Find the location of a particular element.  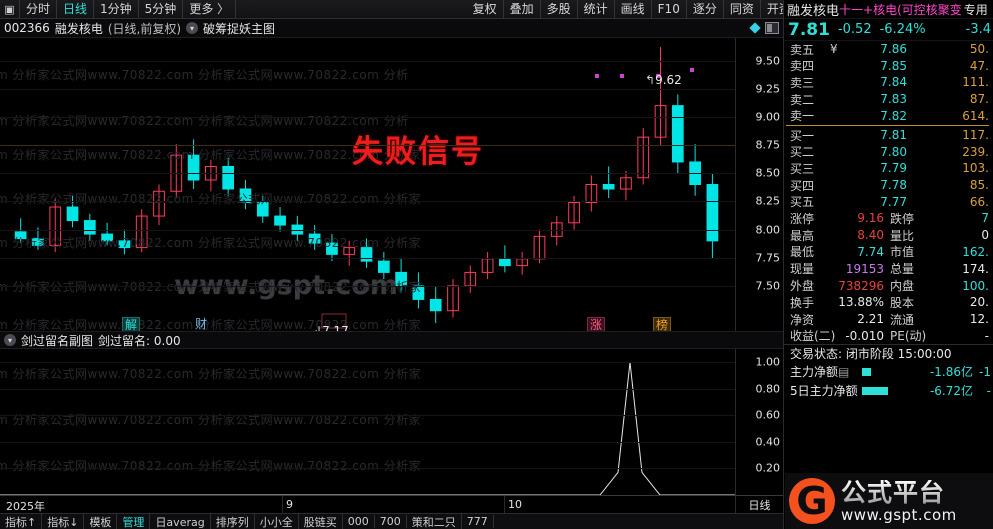

bottom-item-1: 指标↓ is located at coordinates (63, 521).